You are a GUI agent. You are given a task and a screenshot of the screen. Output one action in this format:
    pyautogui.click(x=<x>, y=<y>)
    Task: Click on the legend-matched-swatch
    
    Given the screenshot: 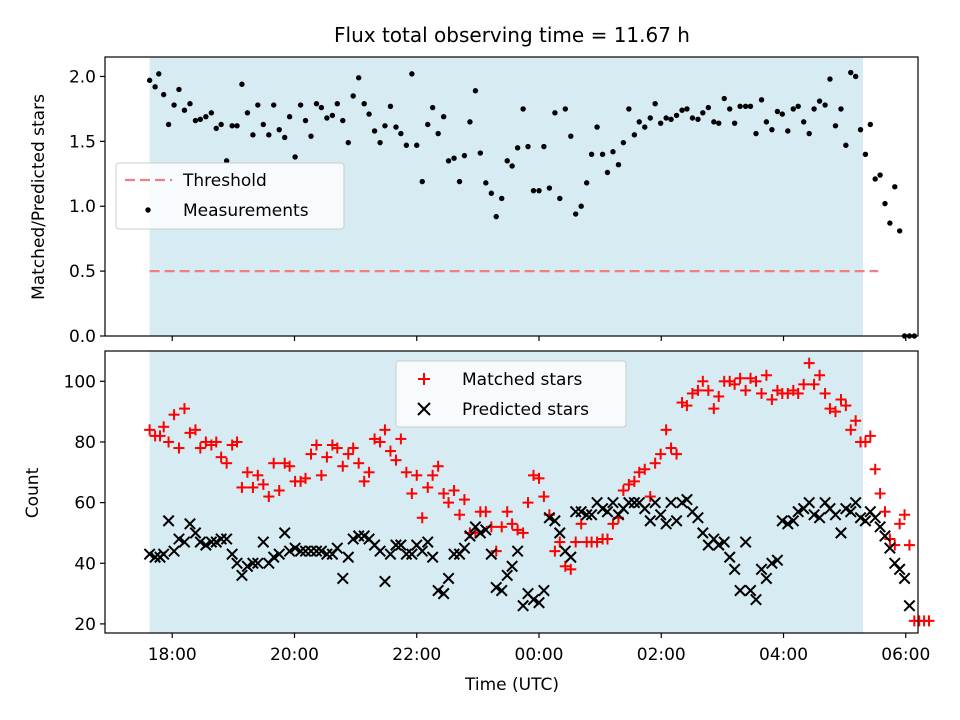 What is the action you would take?
    pyautogui.click(x=424, y=379)
    